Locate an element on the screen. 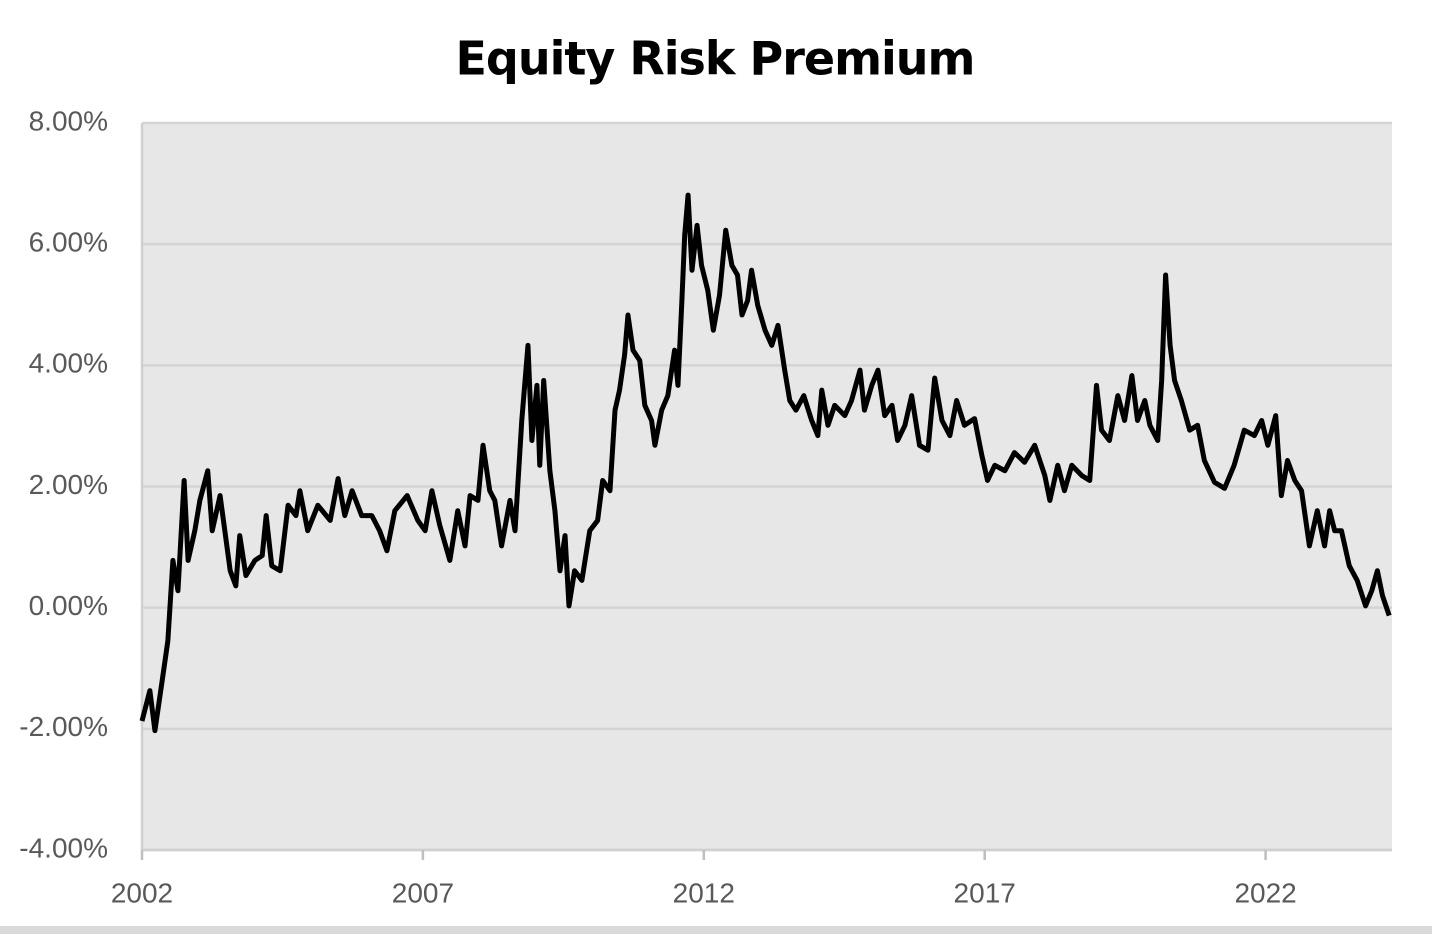 The image size is (1432, 939). y-tick-label: 8.00% is located at coordinates (68, 120).